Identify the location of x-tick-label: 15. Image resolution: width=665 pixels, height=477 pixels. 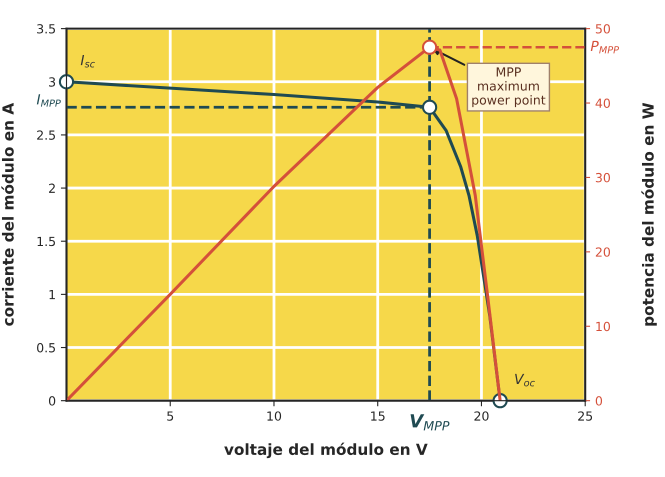
(378, 416).